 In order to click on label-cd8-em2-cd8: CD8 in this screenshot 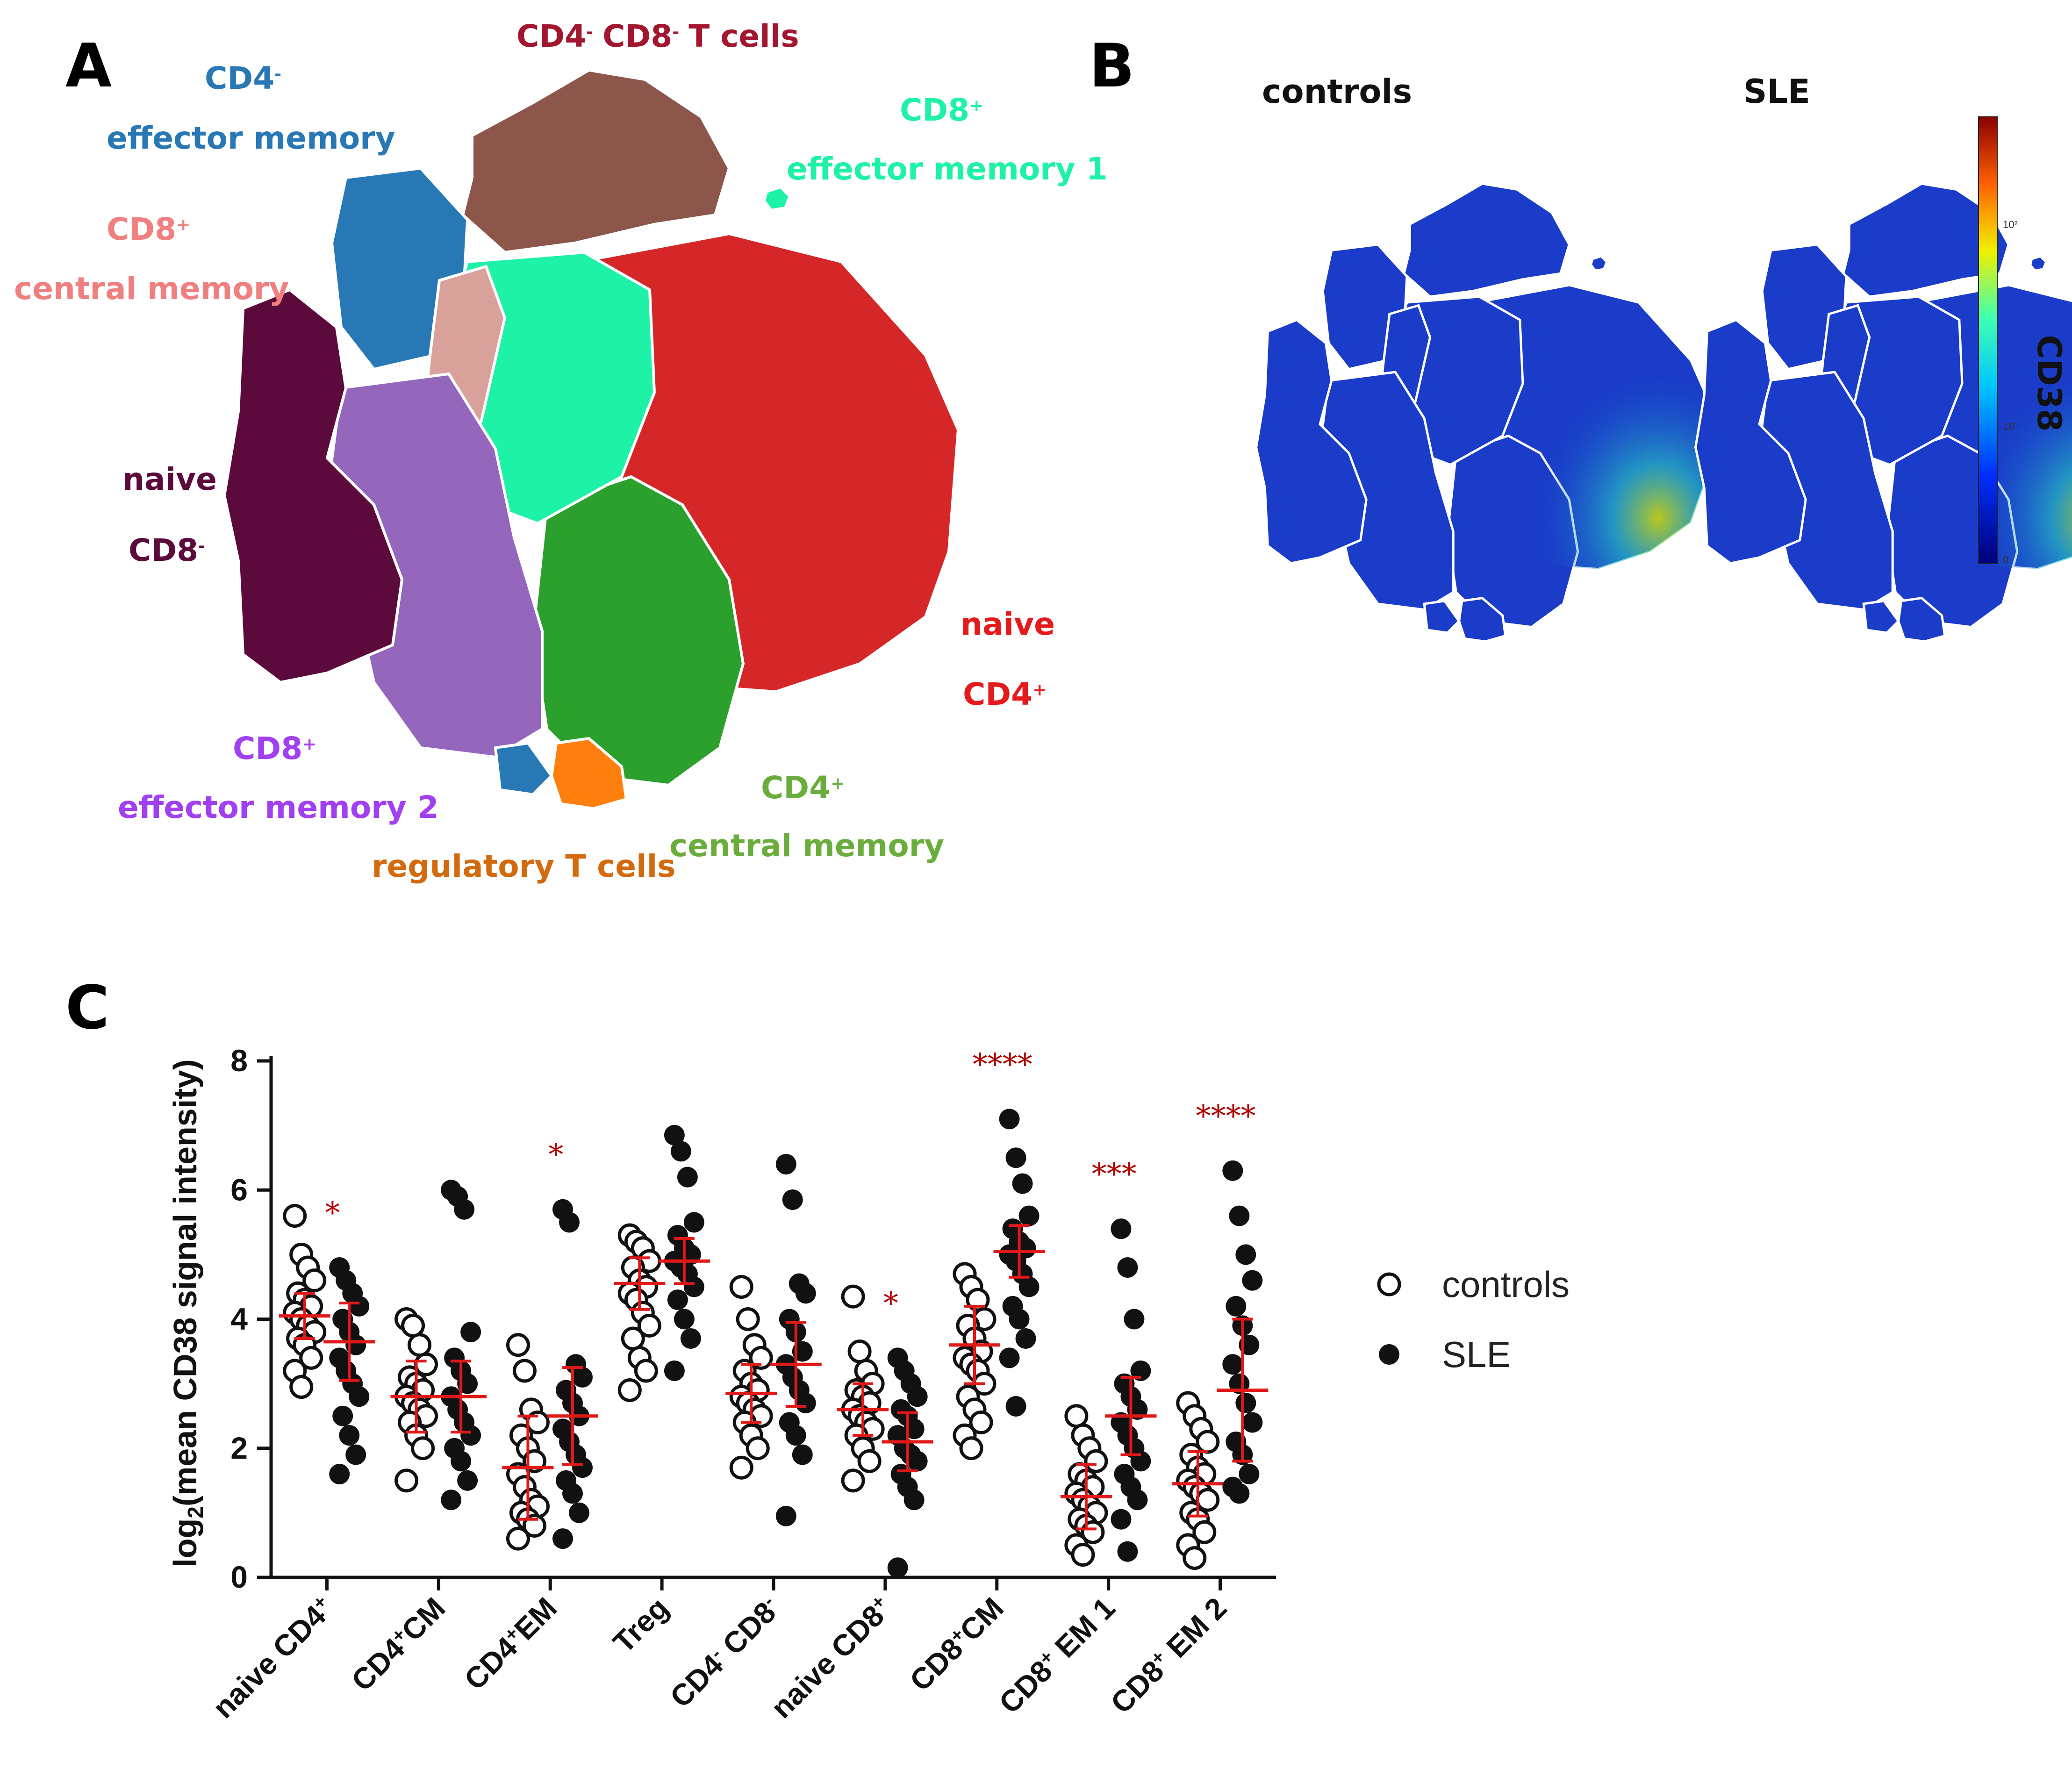, I will do `click(267, 748)`.